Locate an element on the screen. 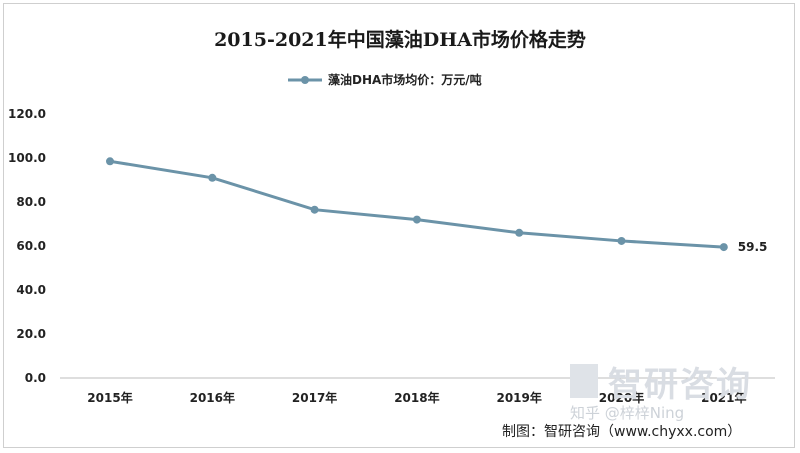  x-tick-label: 2017年 is located at coordinates (314, 397).